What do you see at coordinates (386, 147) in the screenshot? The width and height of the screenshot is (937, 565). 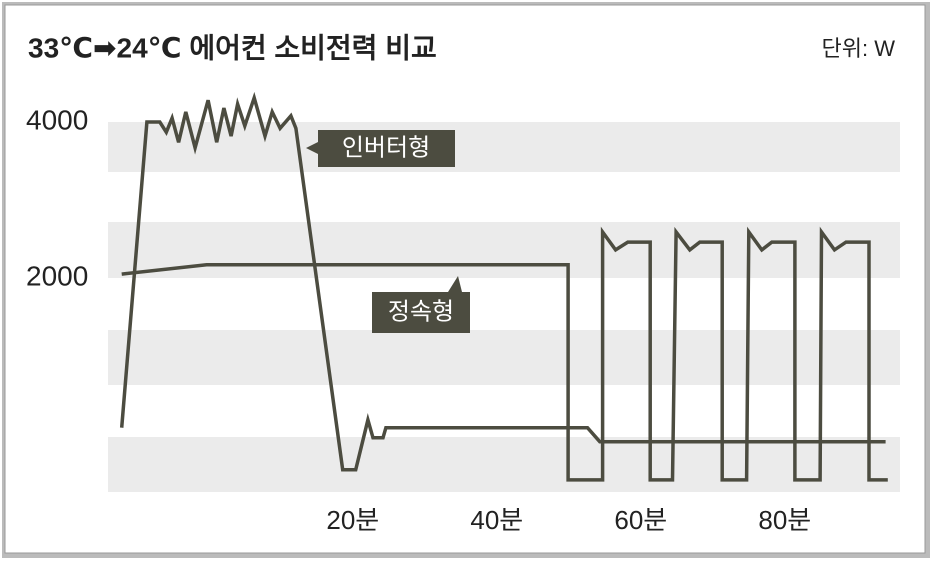 I see `legend-label: 인버터형` at bounding box center [386, 147].